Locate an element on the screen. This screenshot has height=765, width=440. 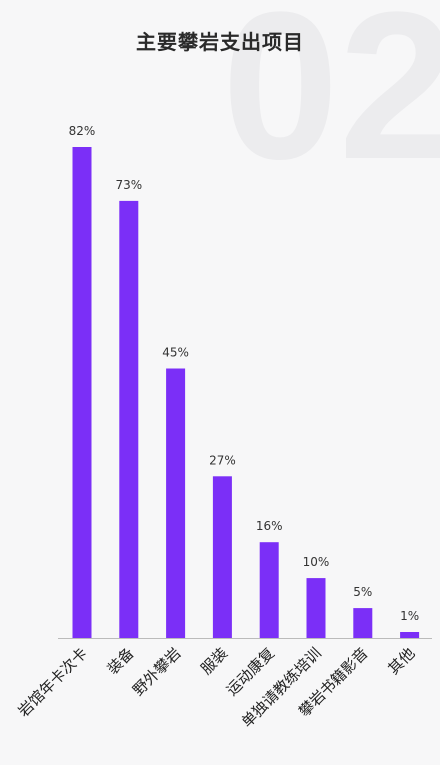
category-label-2: 野外攀岩 is located at coordinates (156, 671).